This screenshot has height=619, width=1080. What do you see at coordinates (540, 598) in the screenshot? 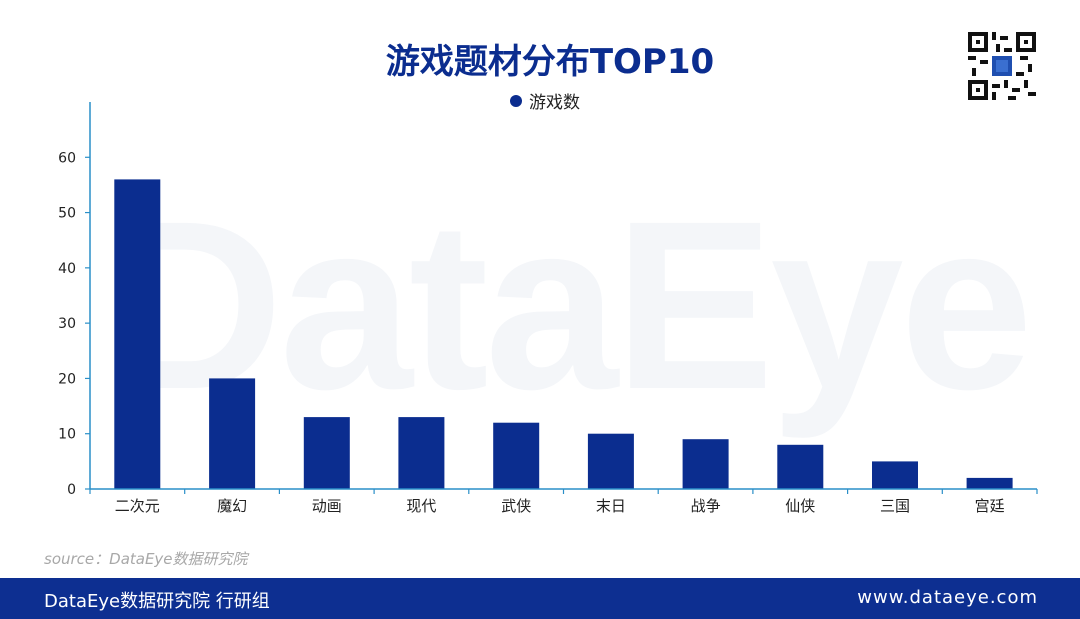
I see `footer-bar: DataEye数据研究院 行研组 www.dataeye.com` at bounding box center [540, 598].